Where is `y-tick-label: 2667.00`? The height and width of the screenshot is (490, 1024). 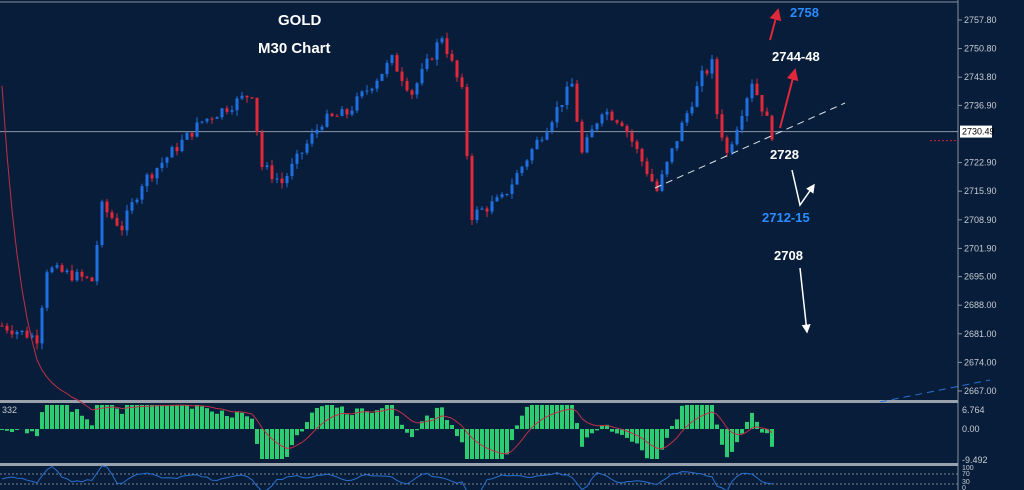
y-tick-label: 2667.00 is located at coordinates (980, 391).